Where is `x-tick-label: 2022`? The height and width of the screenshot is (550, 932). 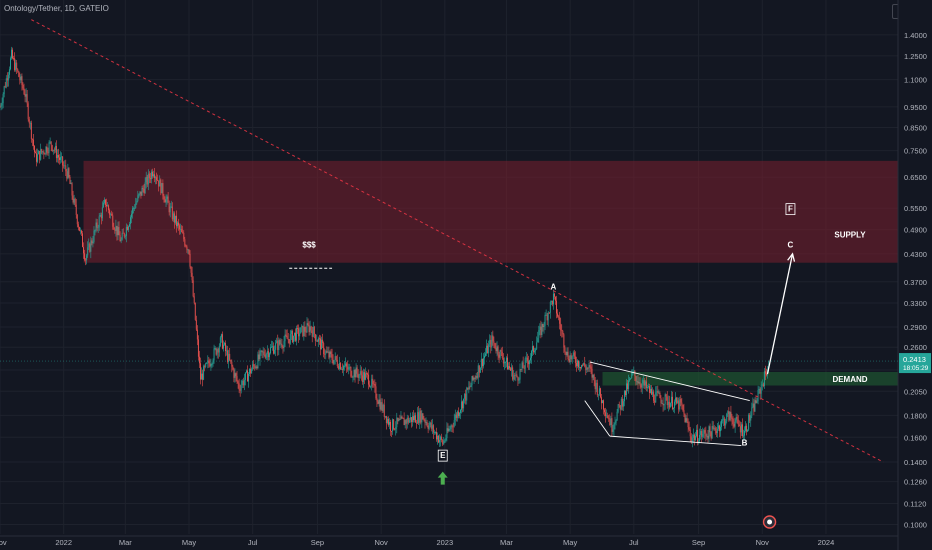 x-tick-label: 2022 is located at coordinates (63, 542).